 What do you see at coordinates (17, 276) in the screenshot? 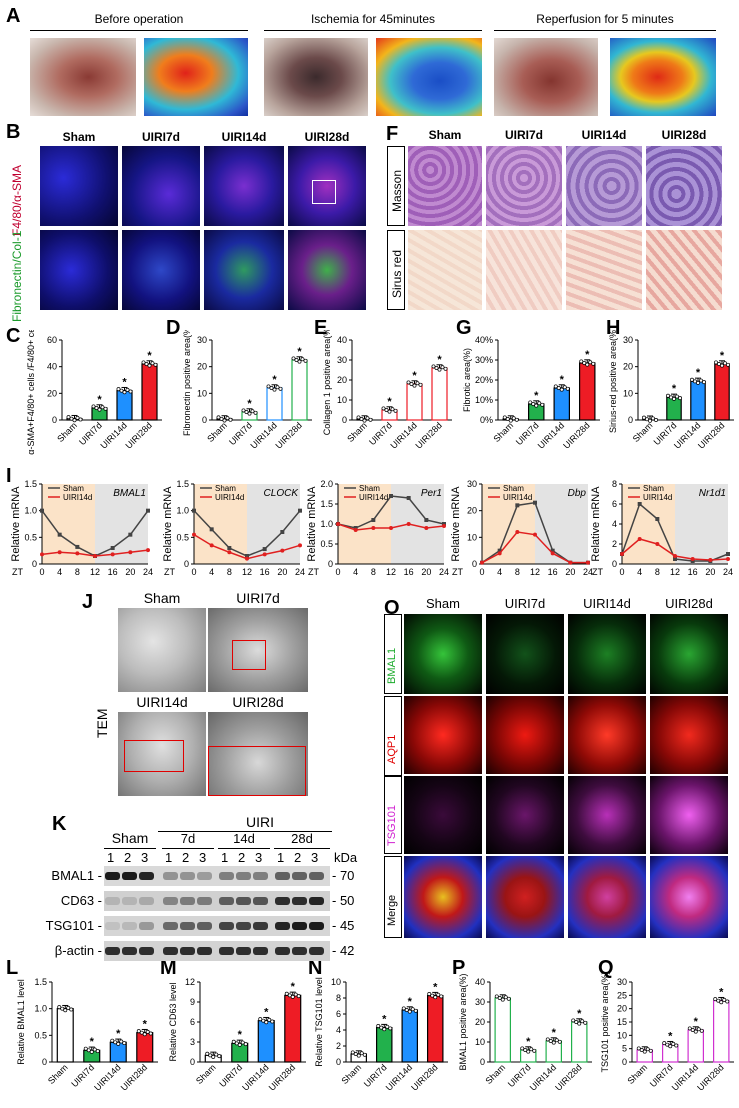
I see `panel-b-label-bottom: Fibronectin/Col-1` at bounding box center [17, 276].